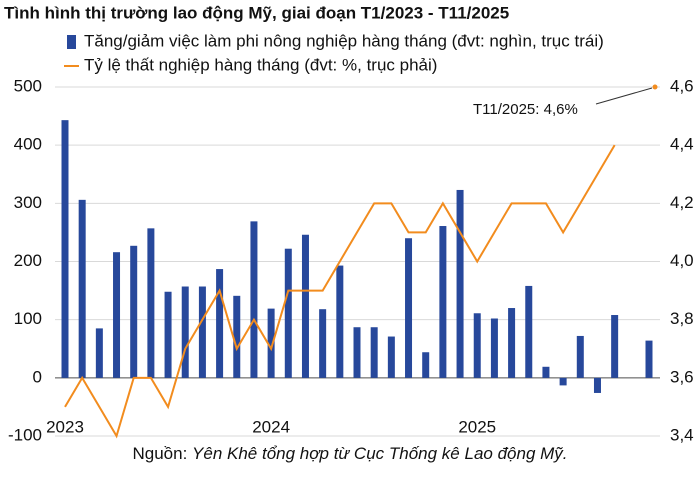 The image size is (700, 497). Describe the element at coordinates (28, 260) in the screenshot. I see `y-tick-label: 200` at that location.